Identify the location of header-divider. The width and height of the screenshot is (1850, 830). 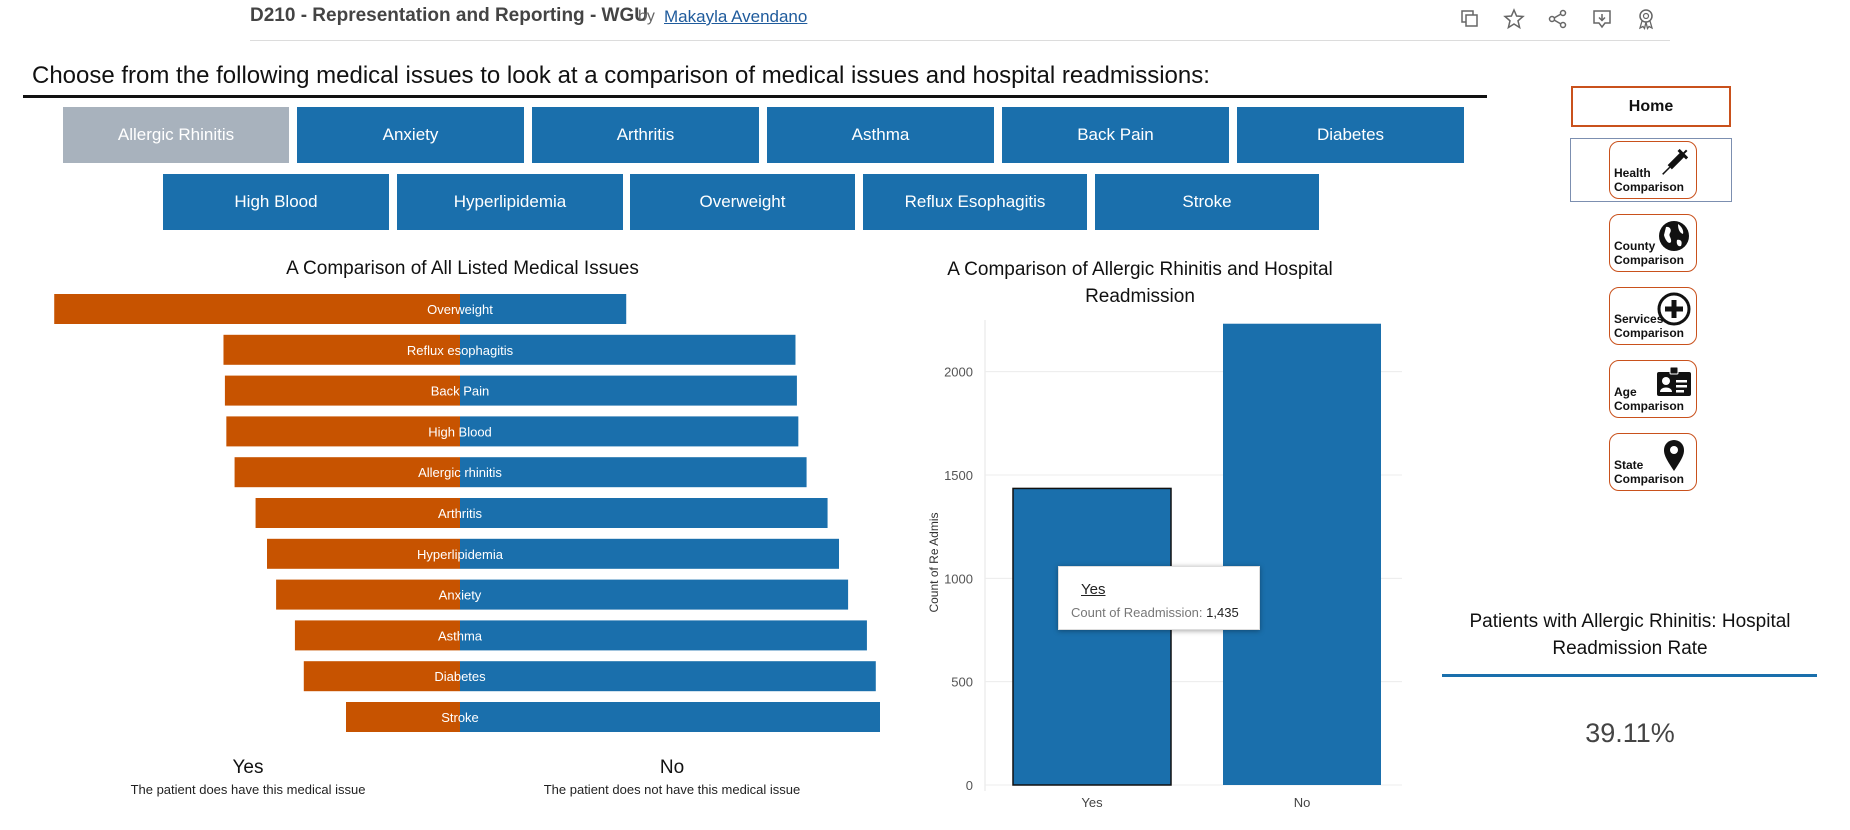
(960, 40).